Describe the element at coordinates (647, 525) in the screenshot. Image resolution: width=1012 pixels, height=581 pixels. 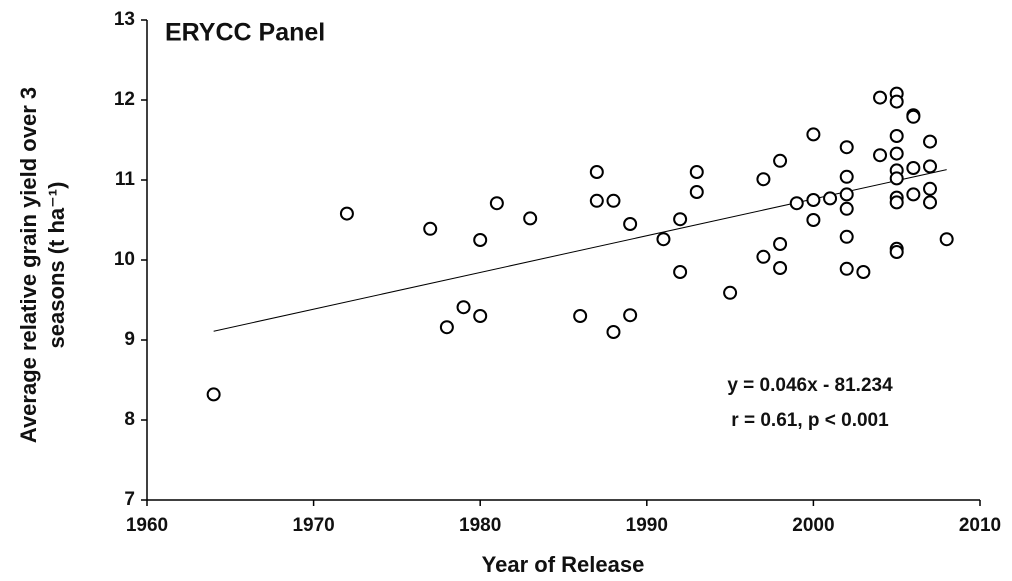
I see `x-tick-label: 1990` at that location.